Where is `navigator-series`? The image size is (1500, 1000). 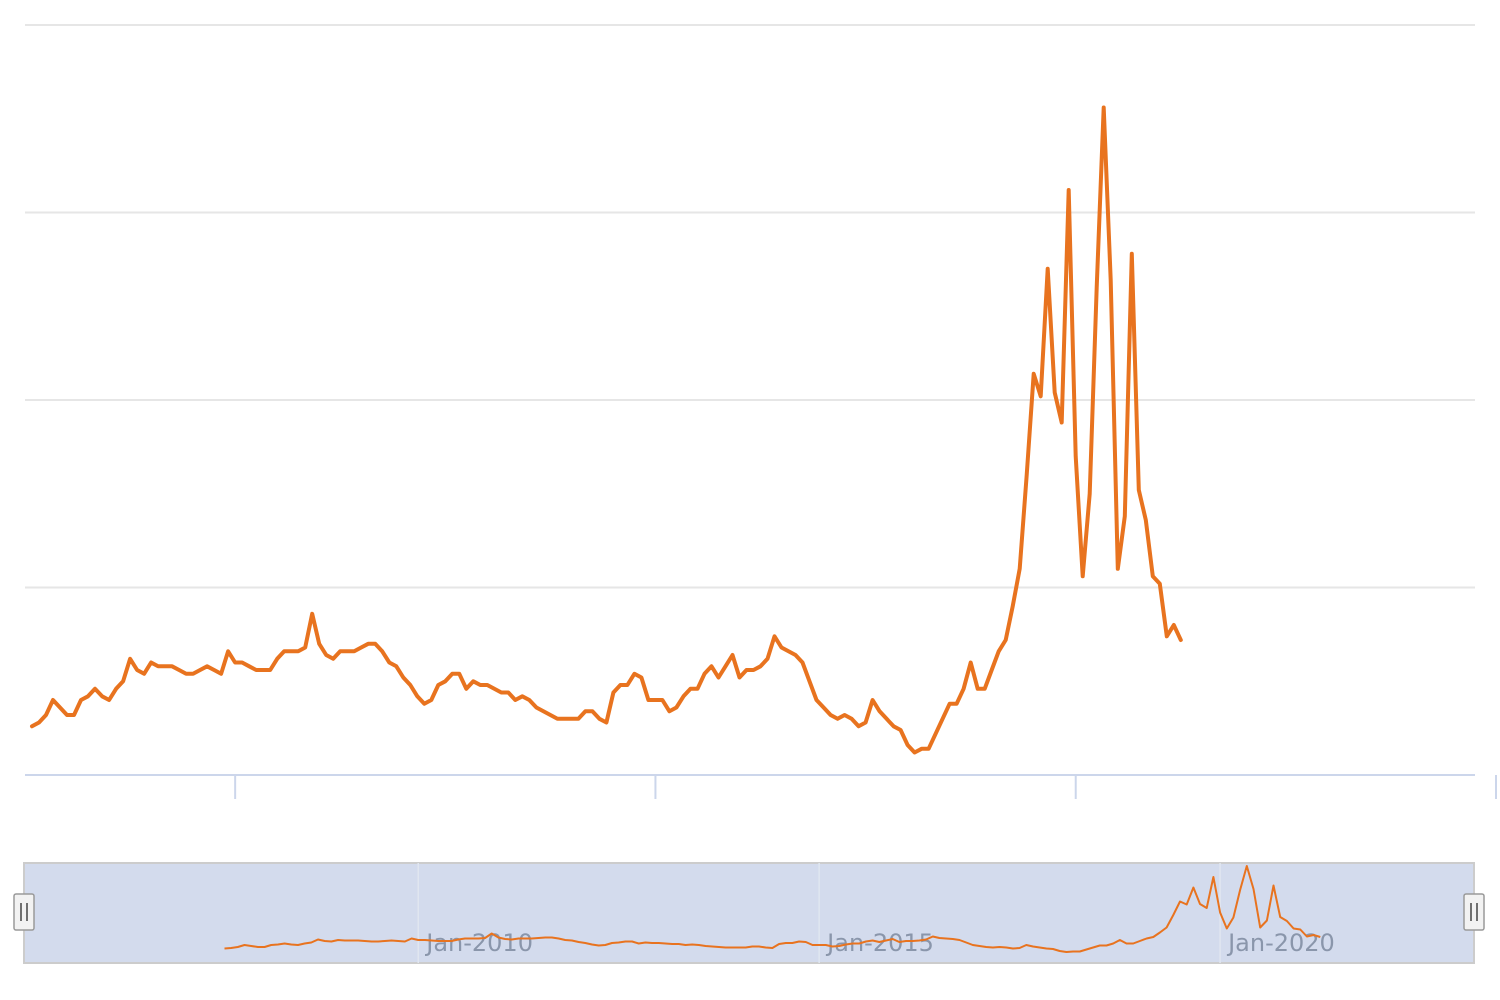
navigator-series is located at coordinates (772, 909).